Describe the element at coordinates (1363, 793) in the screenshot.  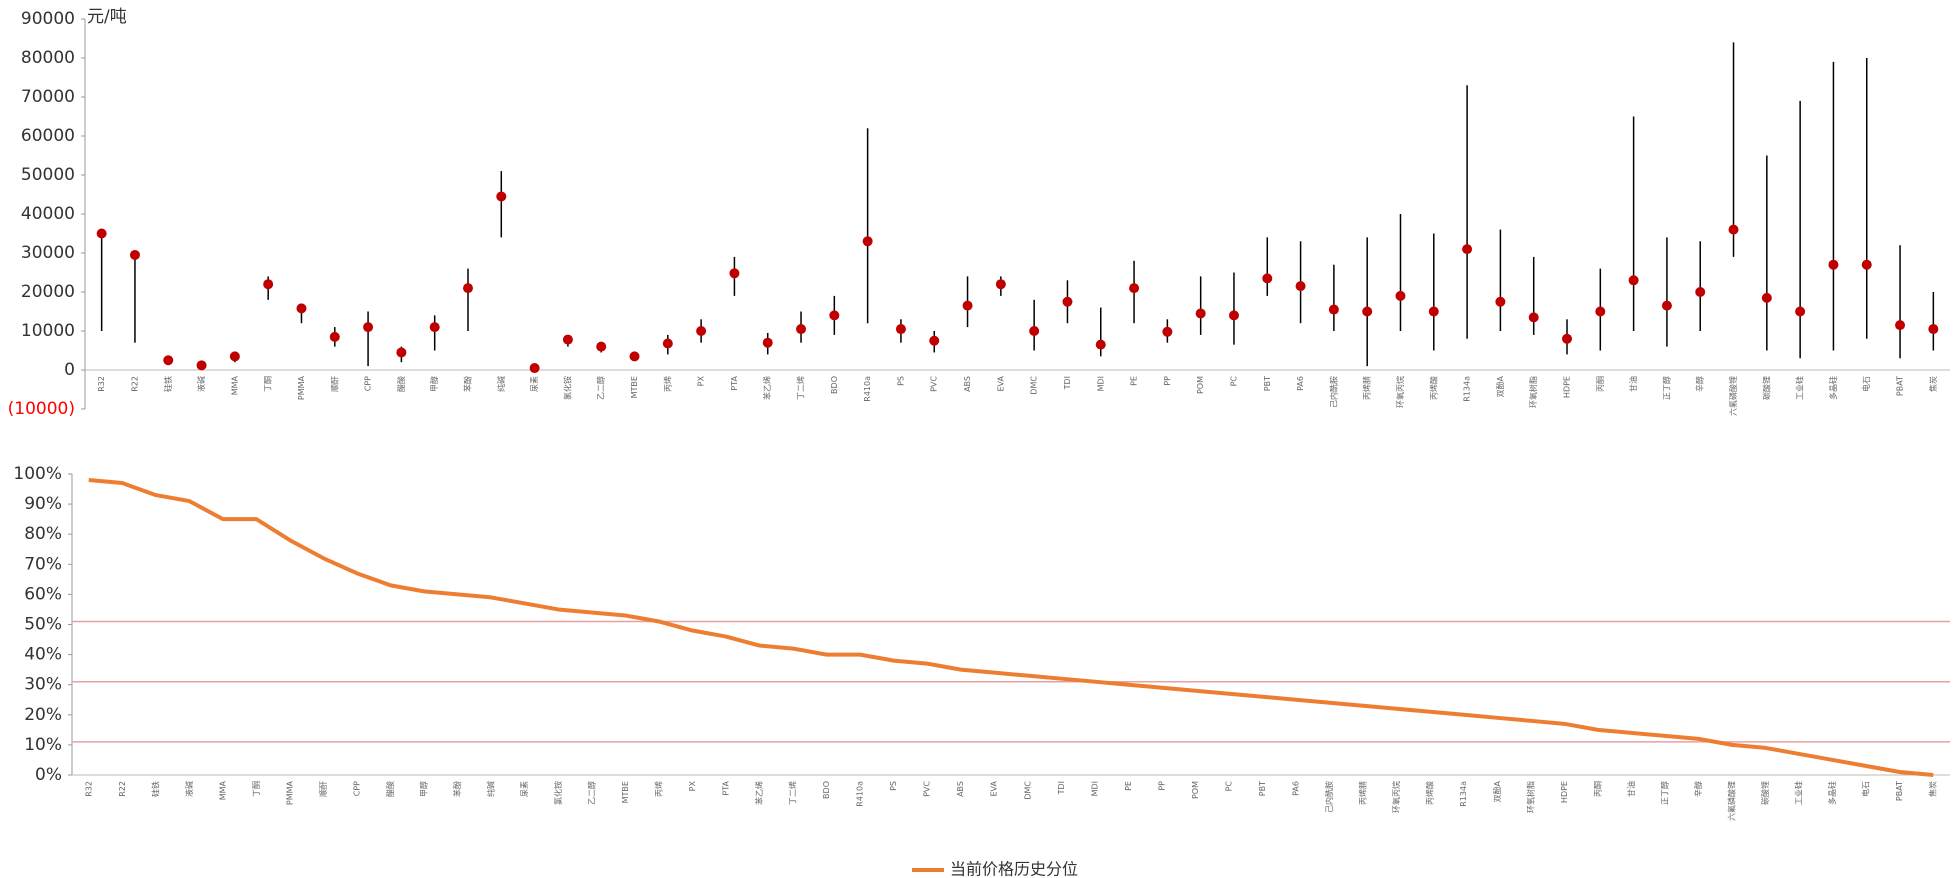
I see `x-tick-label: 丙烯腈` at that location.